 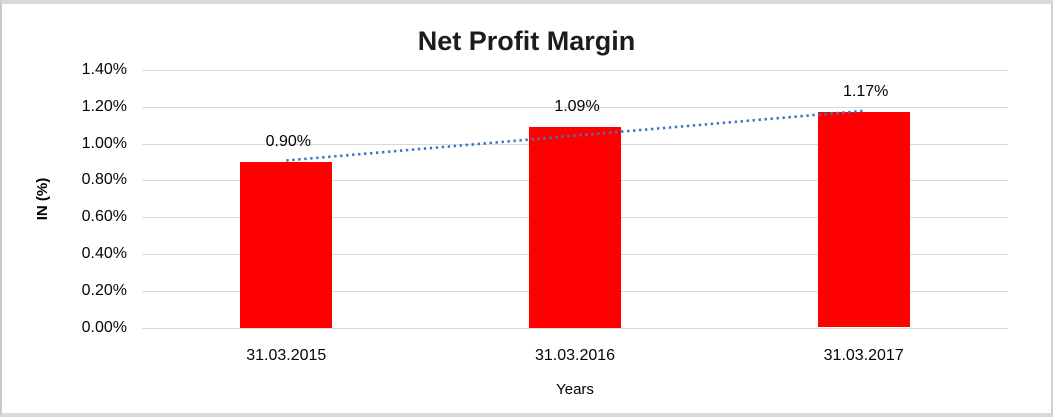 I want to click on bar-31.03.2015, so click(x=286, y=245).